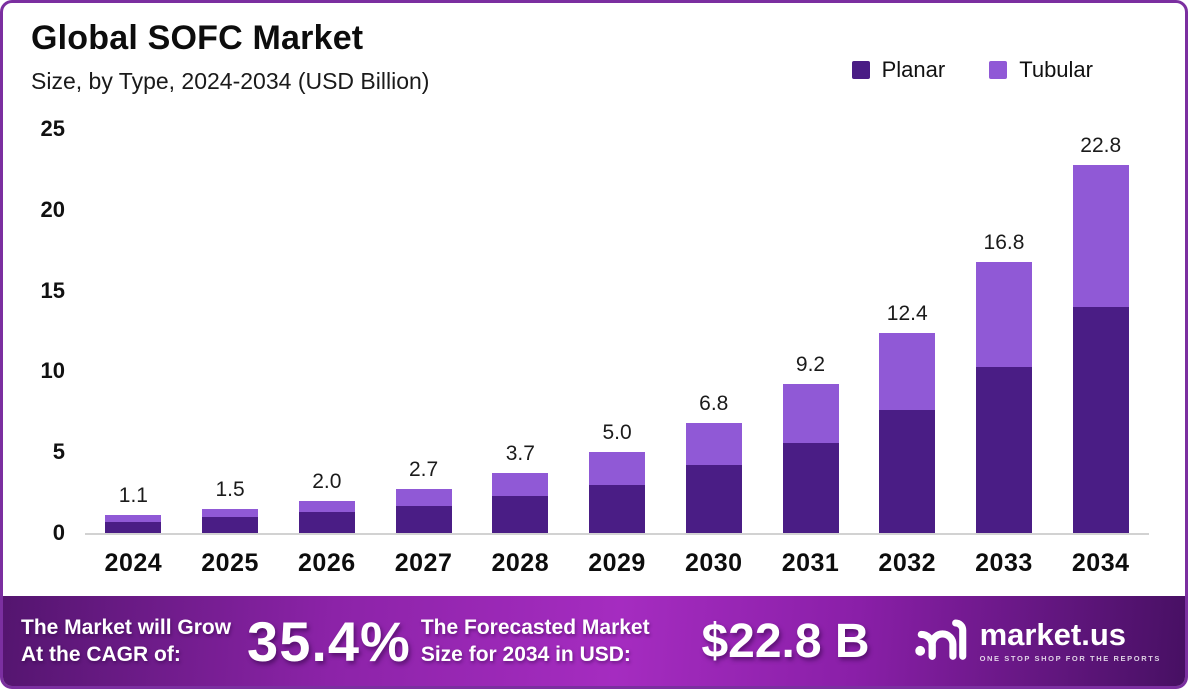 The height and width of the screenshot is (689, 1188). Describe the element at coordinates (423, 563) in the screenshot. I see `x-axis-label: 2027` at that location.